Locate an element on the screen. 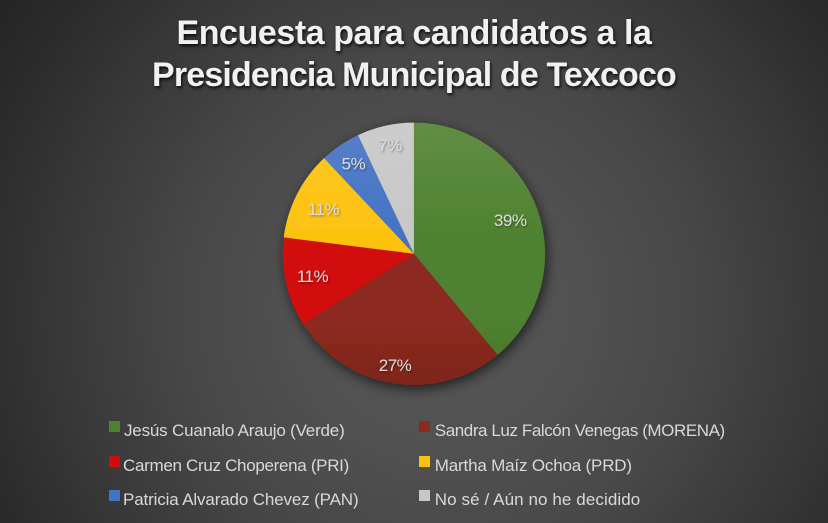  svg-text: 39% is located at coordinates (510, 220).